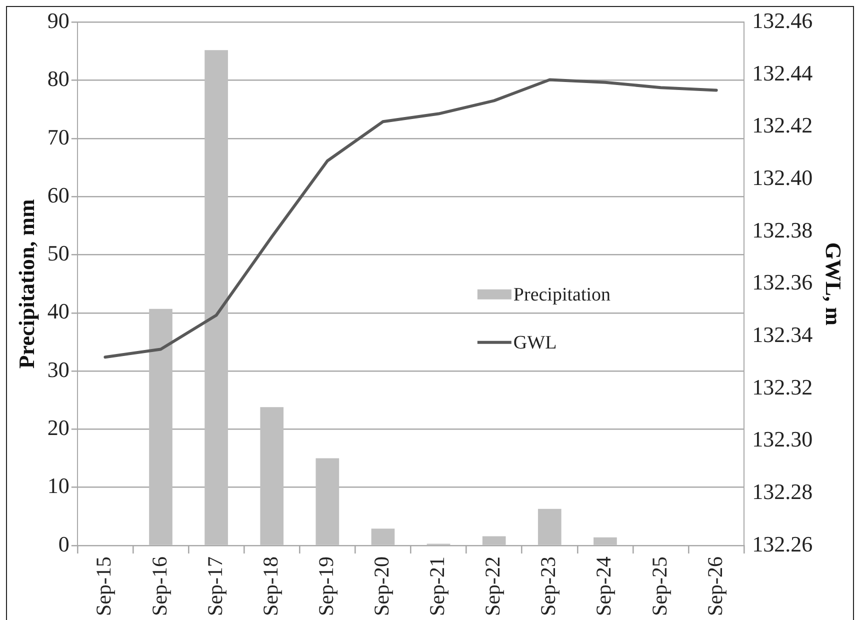 Image resolution: width=860 pixels, height=620 pixels. What do you see at coordinates (58, 79) in the screenshot?
I see `y-tick-label: 80` at bounding box center [58, 79].